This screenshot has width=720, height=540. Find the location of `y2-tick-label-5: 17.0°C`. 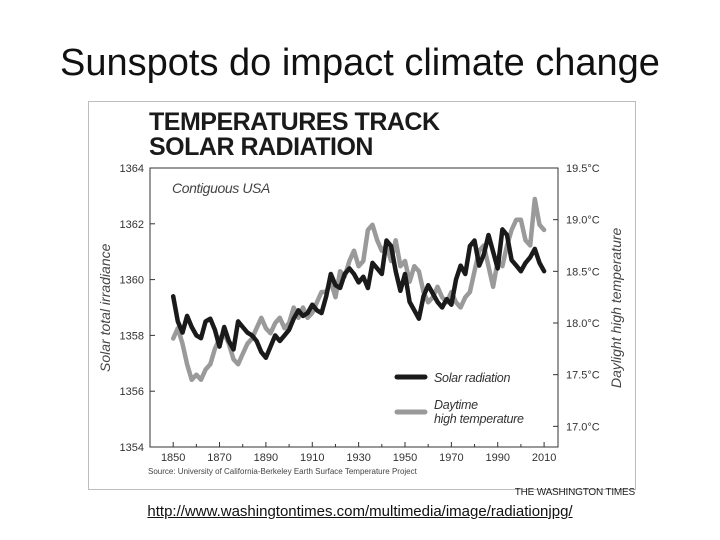

y2-tick-label-5: 17.0°C is located at coordinates (583, 427).